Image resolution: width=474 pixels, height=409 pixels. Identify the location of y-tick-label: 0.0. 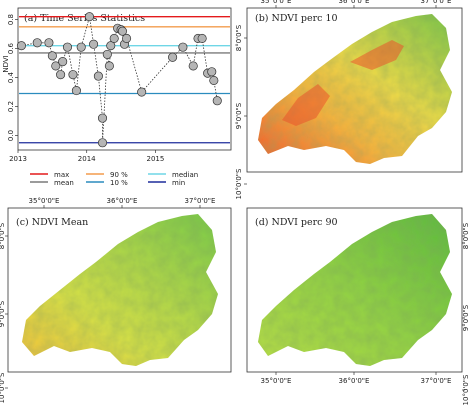
(11, 135).